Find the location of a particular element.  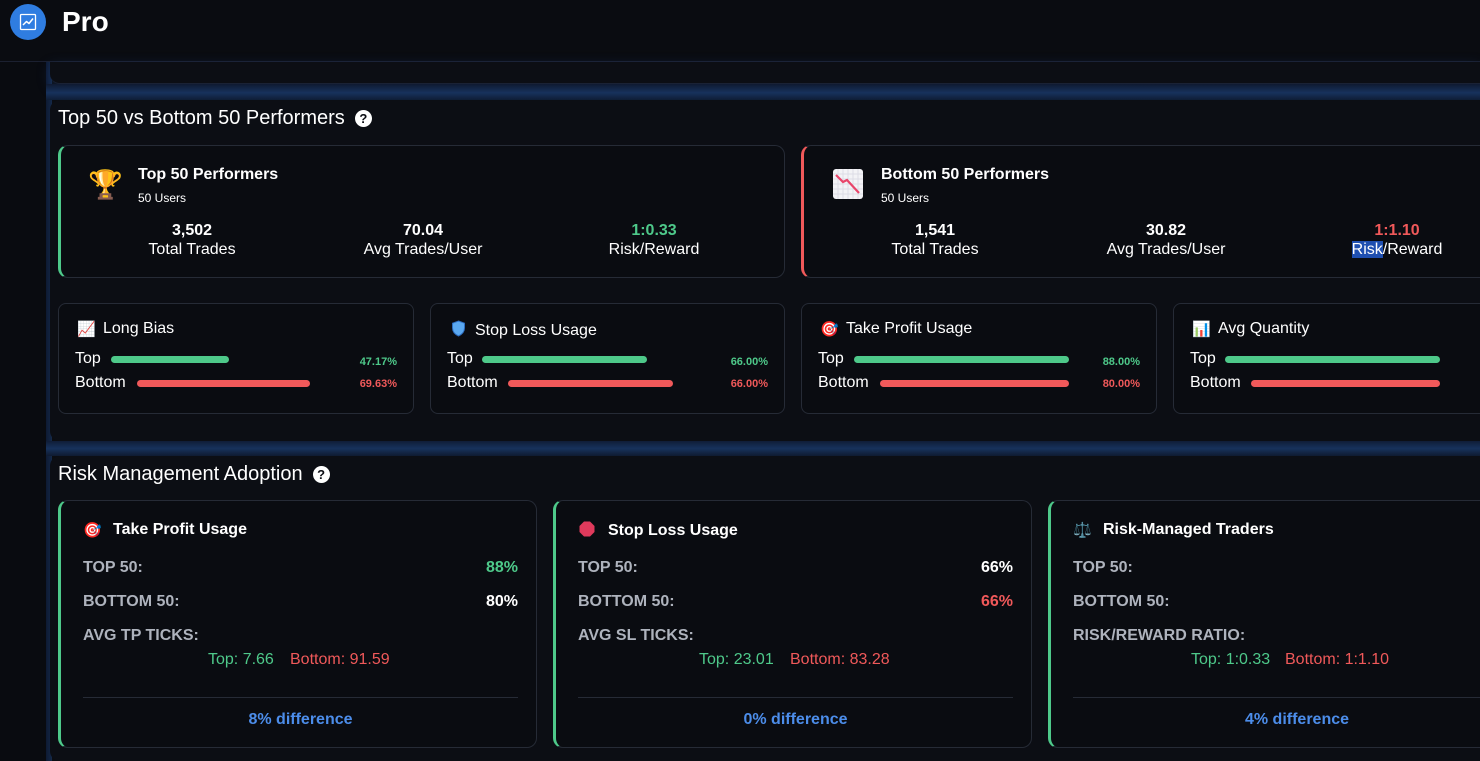

bar-chart-icon: 📊 is located at coordinates (1201, 329).